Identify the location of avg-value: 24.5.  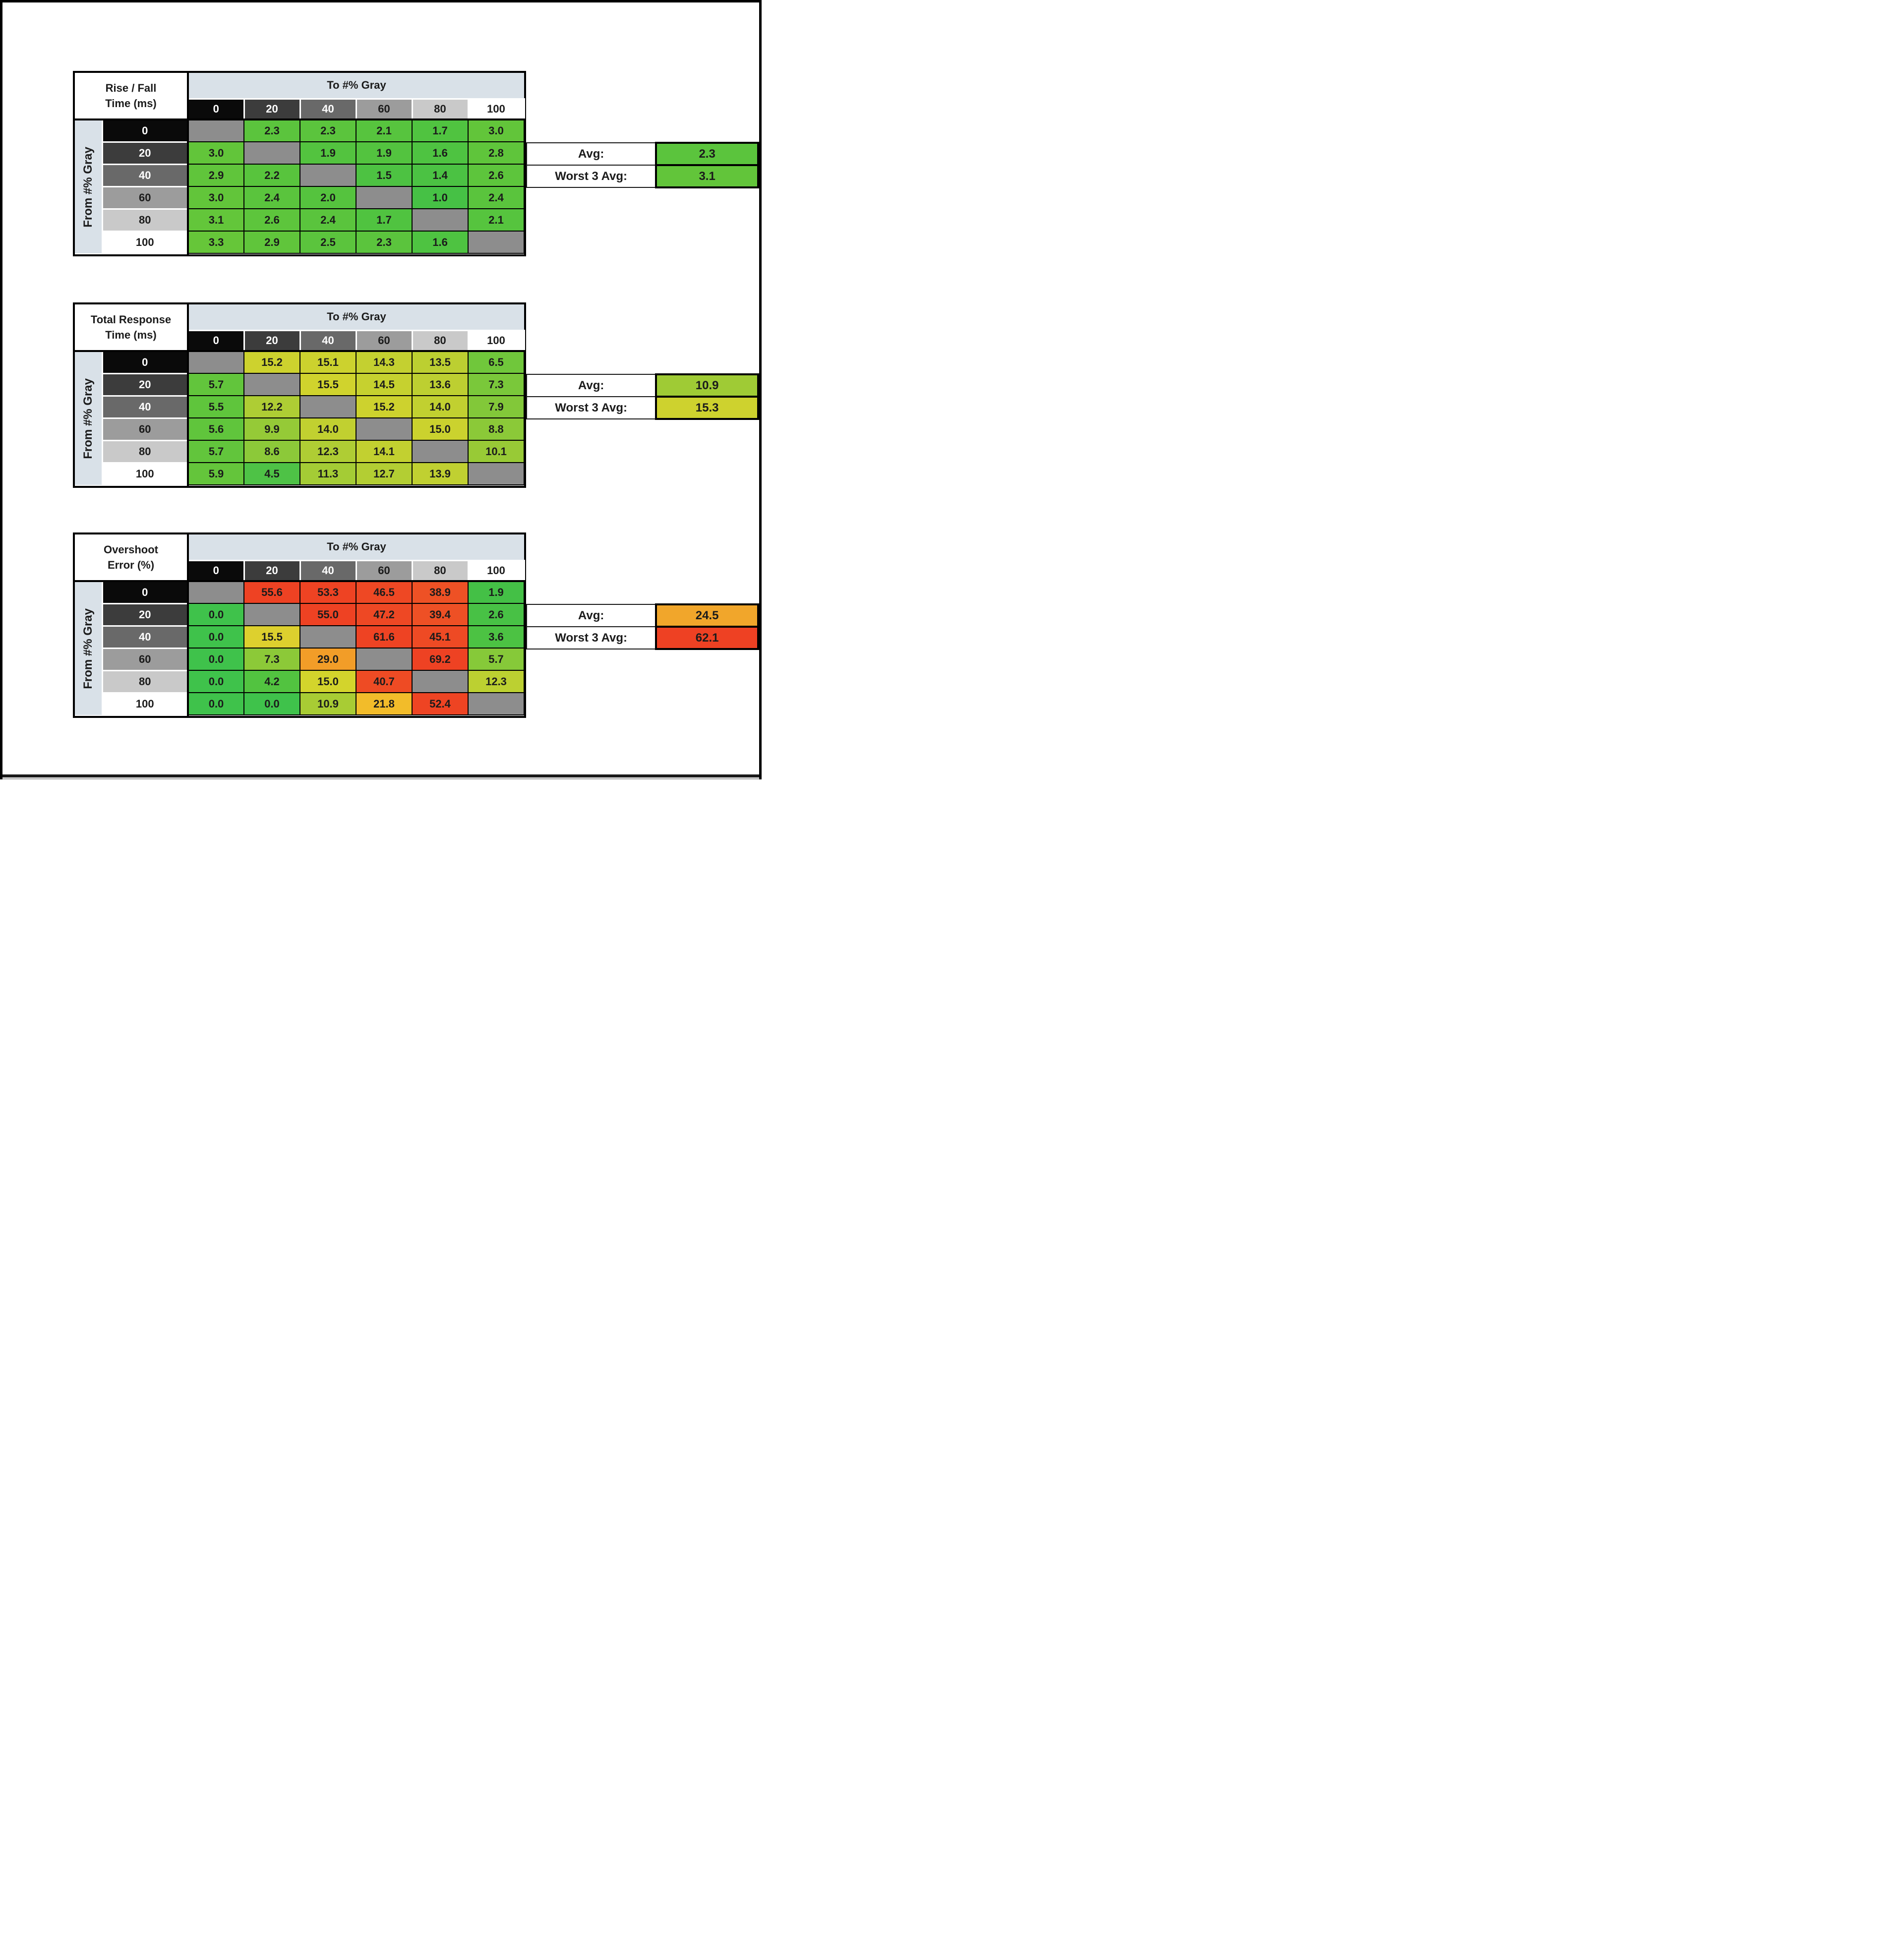
(707, 615).